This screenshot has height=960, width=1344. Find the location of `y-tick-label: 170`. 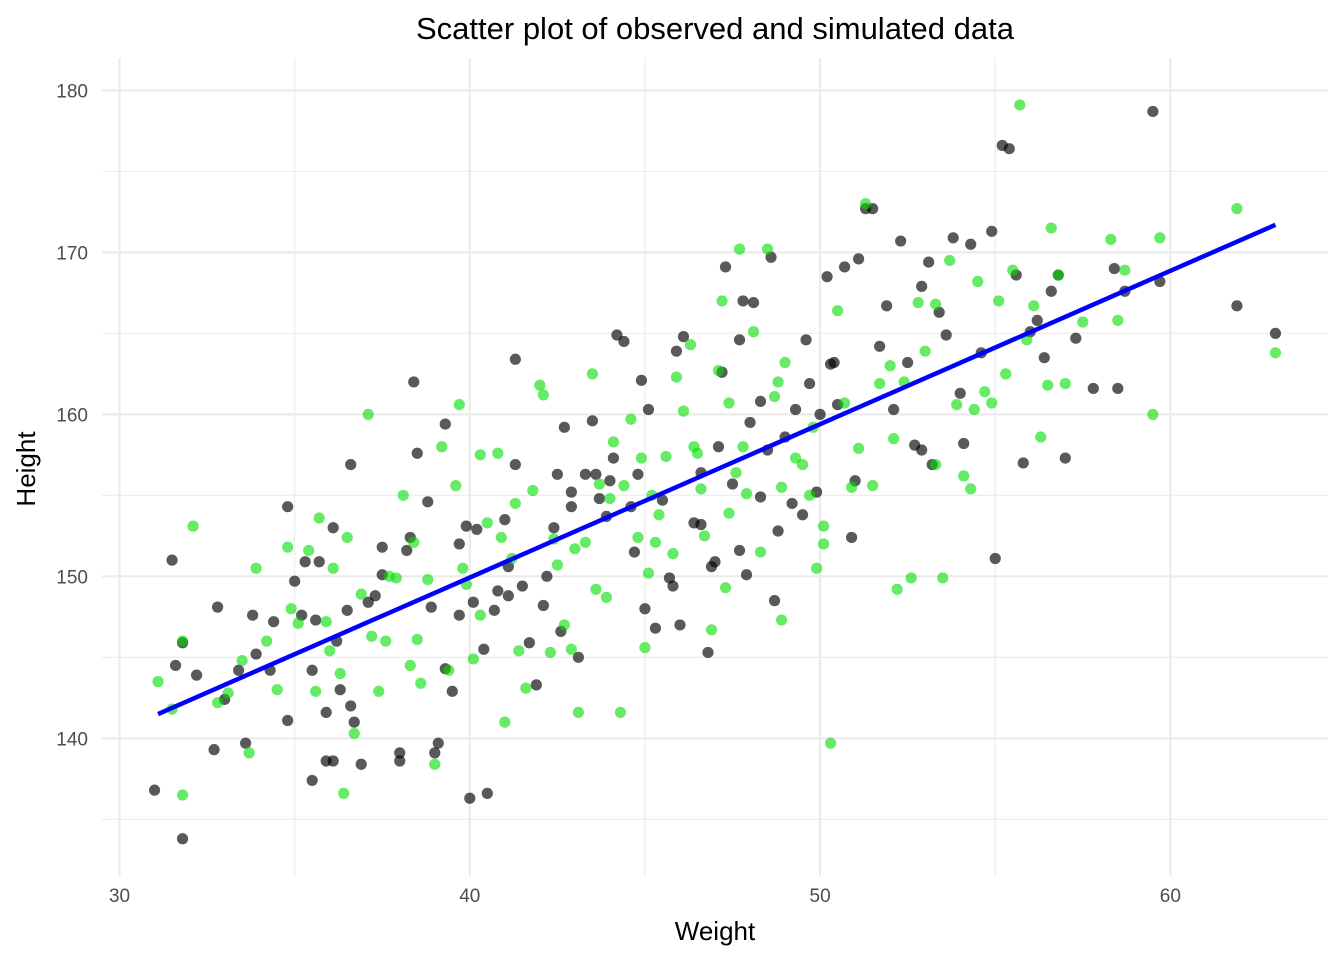

y-tick-label: 170 is located at coordinates (72, 253).